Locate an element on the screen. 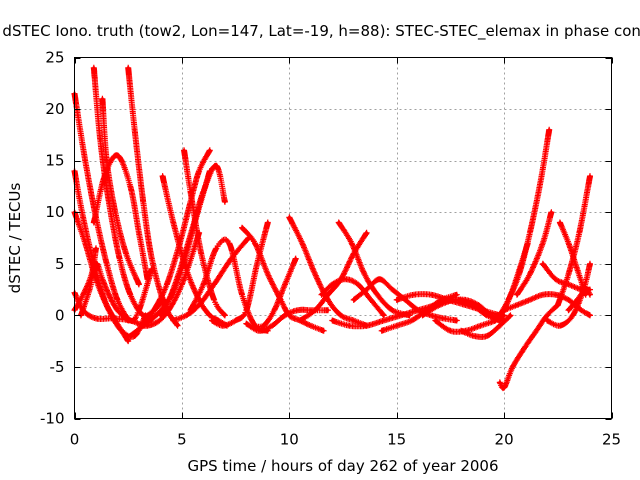 Image resolution: width=640 pixels, height=480 pixels. y-tick-label: -10 is located at coordinates (52, 419).